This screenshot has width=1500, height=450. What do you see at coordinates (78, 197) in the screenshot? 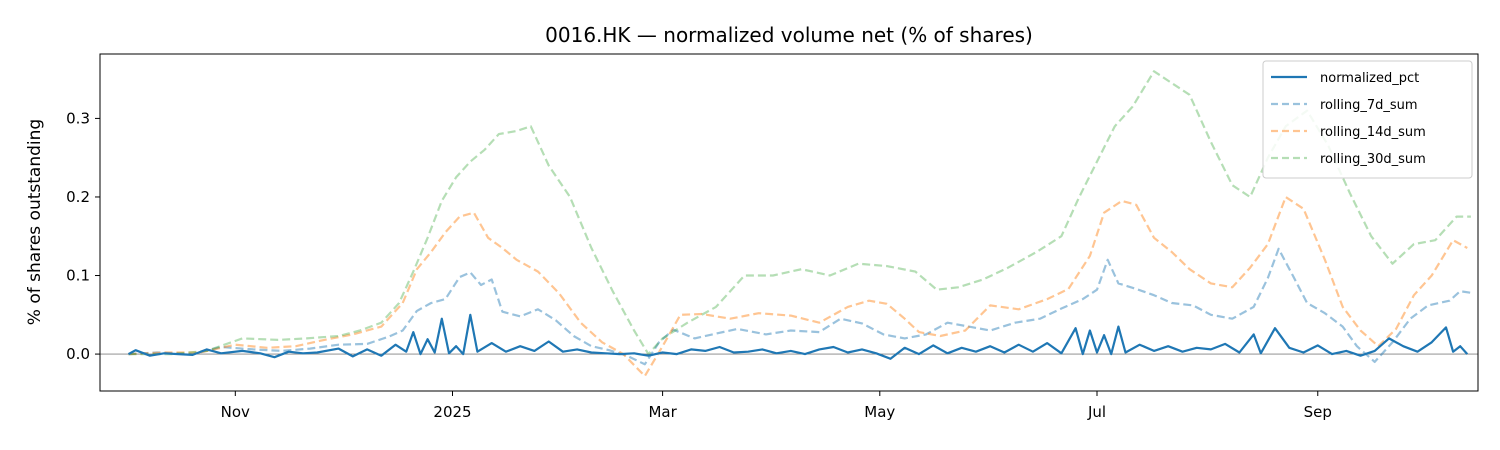
I see `y-tick-label: 0.2` at bounding box center [78, 197].